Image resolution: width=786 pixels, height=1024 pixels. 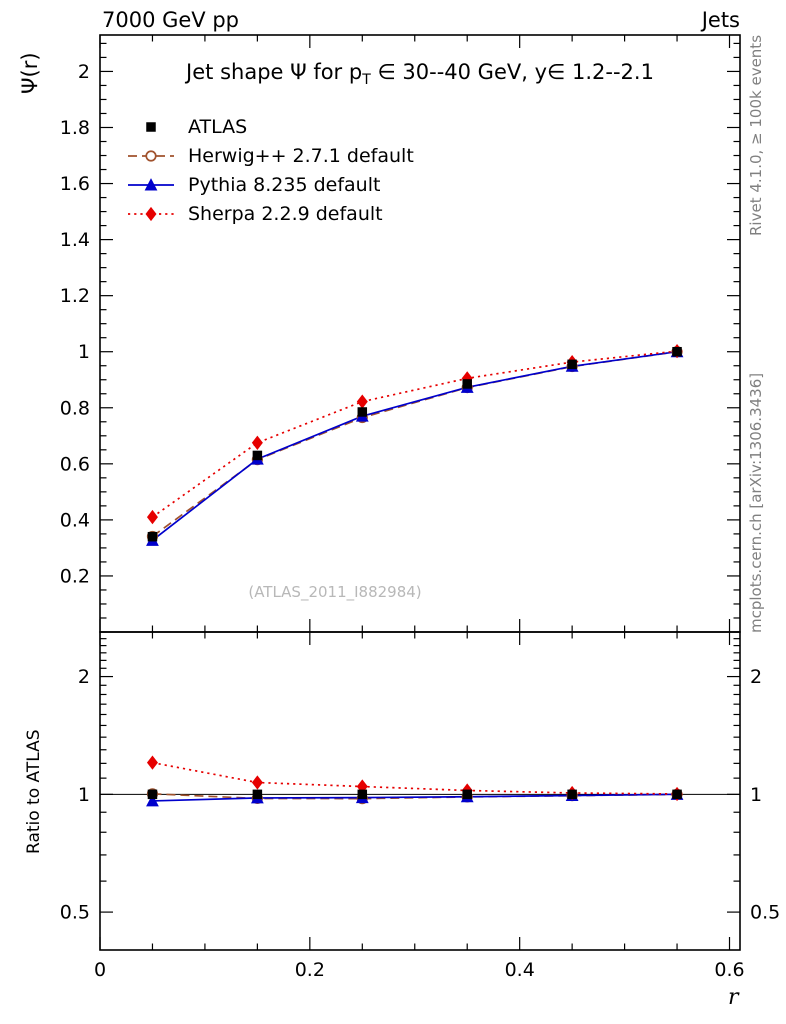 What do you see at coordinates (720, 20) in the screenshot?
I see `process-label: Jets` at bounding box center [720, 20].